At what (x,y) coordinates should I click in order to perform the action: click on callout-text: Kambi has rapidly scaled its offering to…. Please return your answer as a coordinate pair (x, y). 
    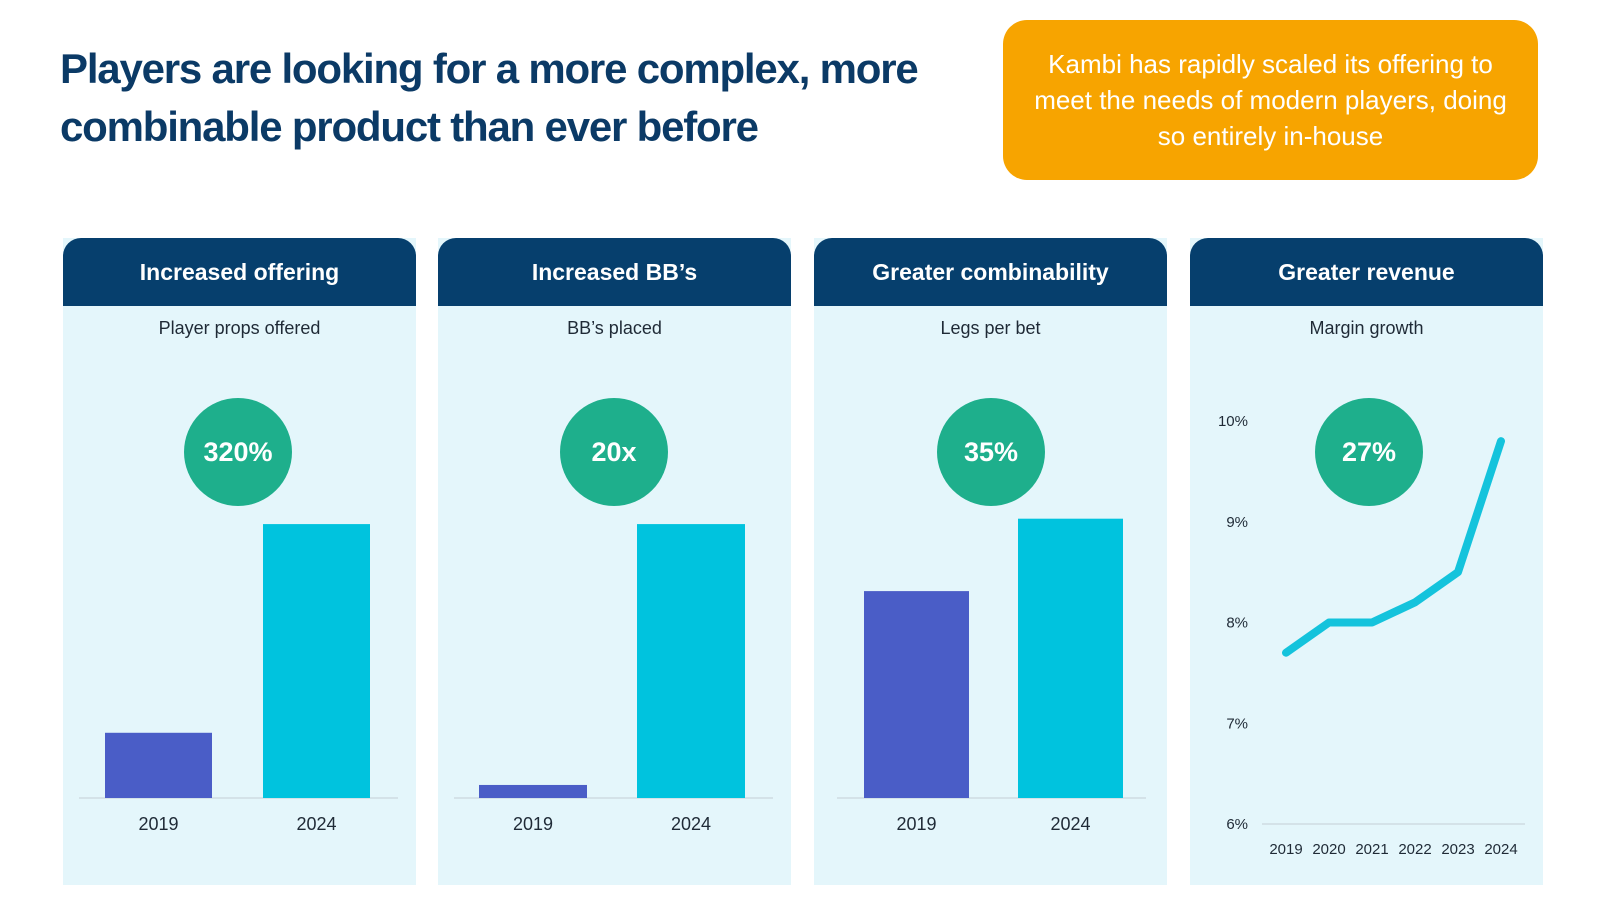
    Looking at the image, I should click on (1270, 100).